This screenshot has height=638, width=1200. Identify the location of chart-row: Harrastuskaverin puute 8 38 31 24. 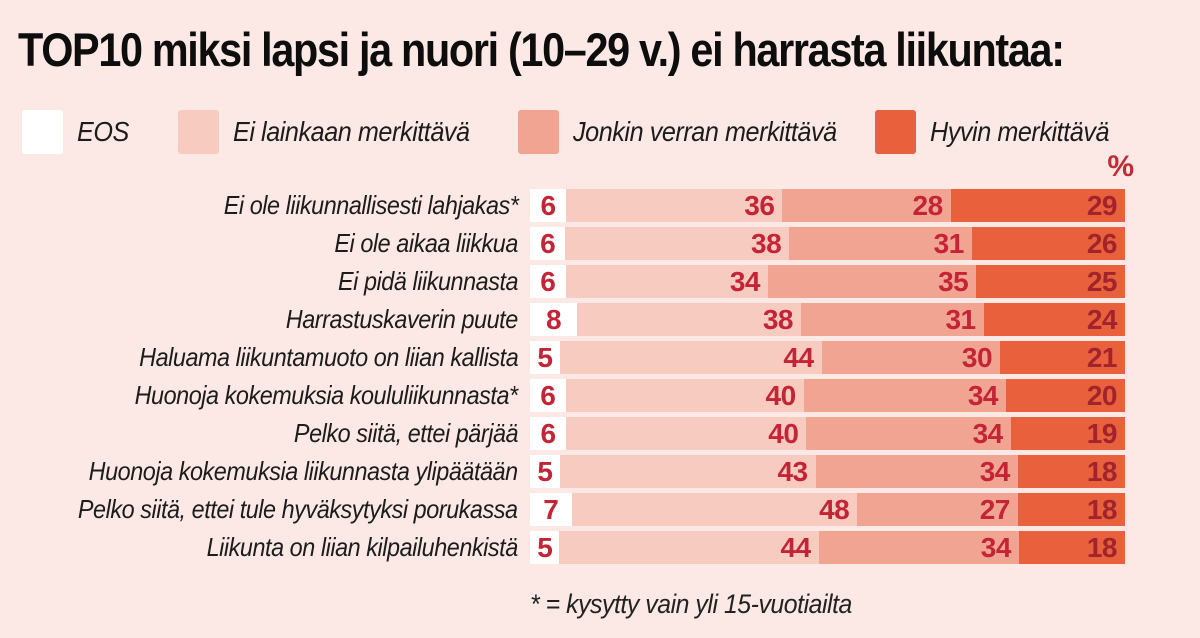
(562, 319).